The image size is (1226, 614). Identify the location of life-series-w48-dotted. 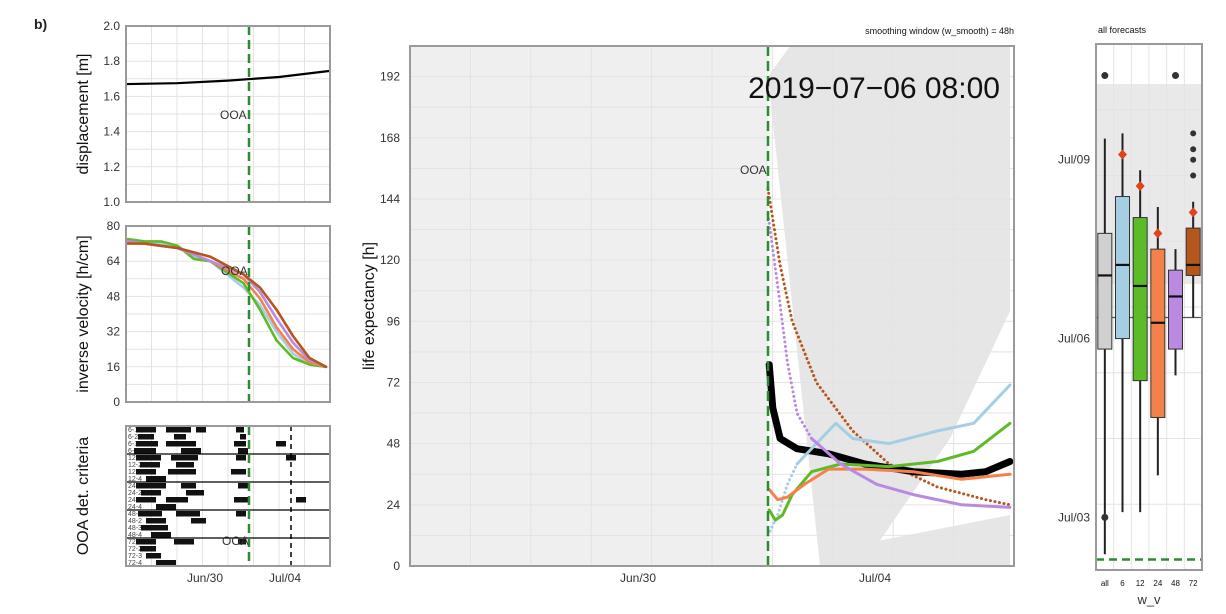
(790, 326).